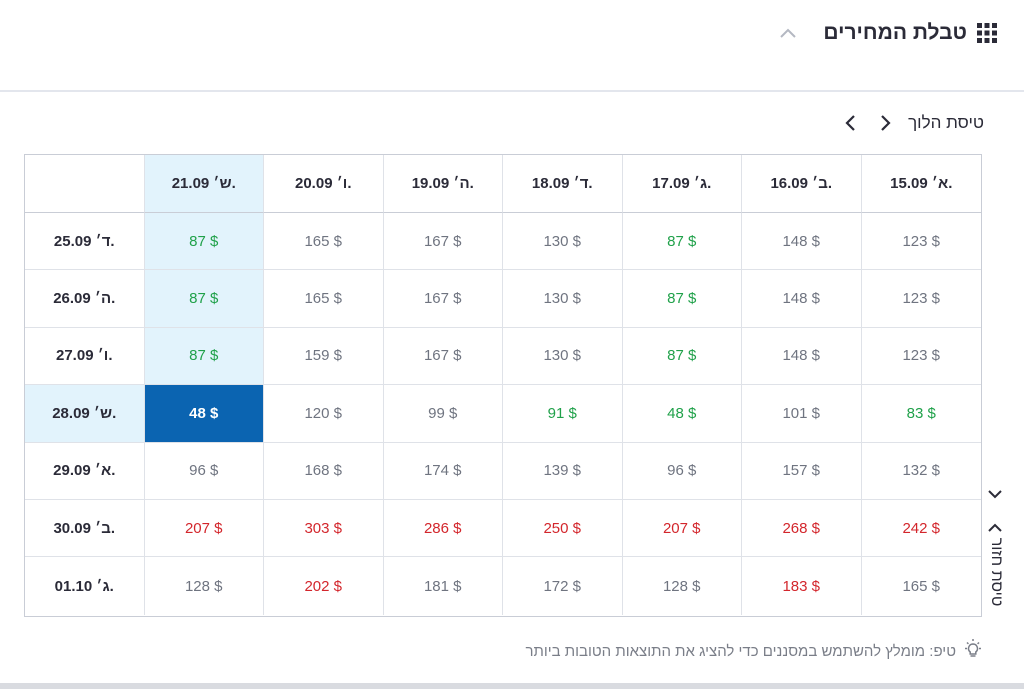  Describe the element at coordinates (987, 33) in the screenshot. I see `grid-icon` at that location.